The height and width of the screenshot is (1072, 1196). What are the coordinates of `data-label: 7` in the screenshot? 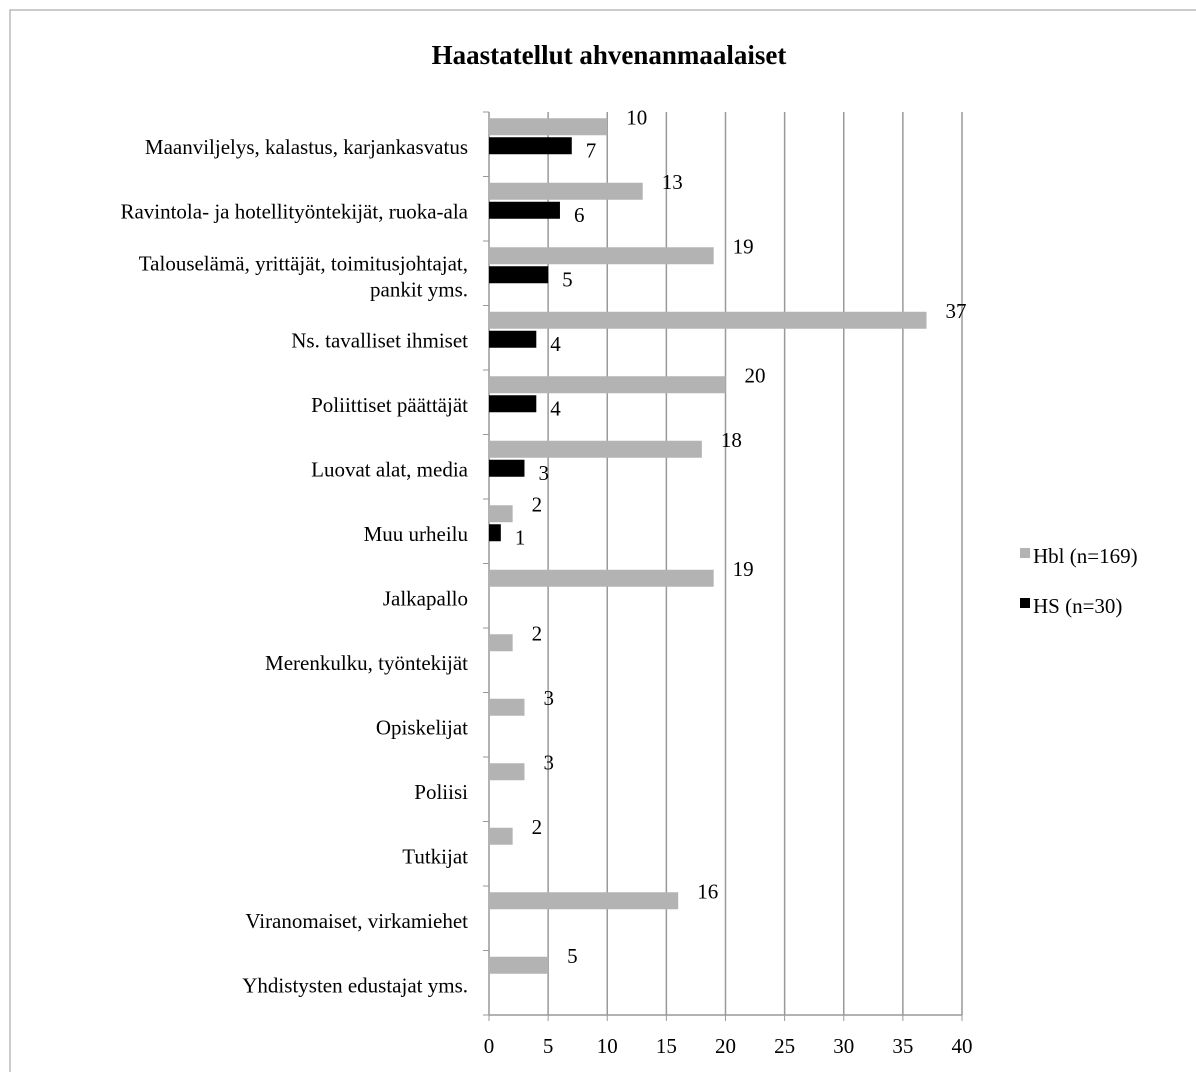 It's located at (591, 151).